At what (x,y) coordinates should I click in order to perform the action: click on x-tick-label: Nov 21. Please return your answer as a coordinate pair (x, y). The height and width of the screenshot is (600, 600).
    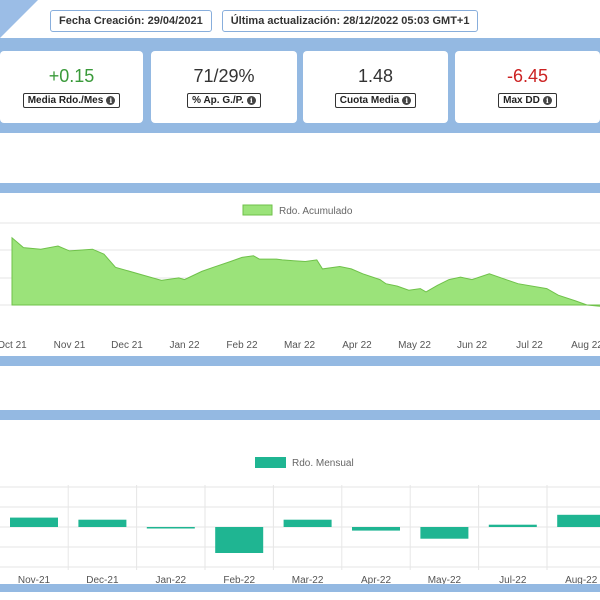
    Looking at the image, I should click on (70, 345).